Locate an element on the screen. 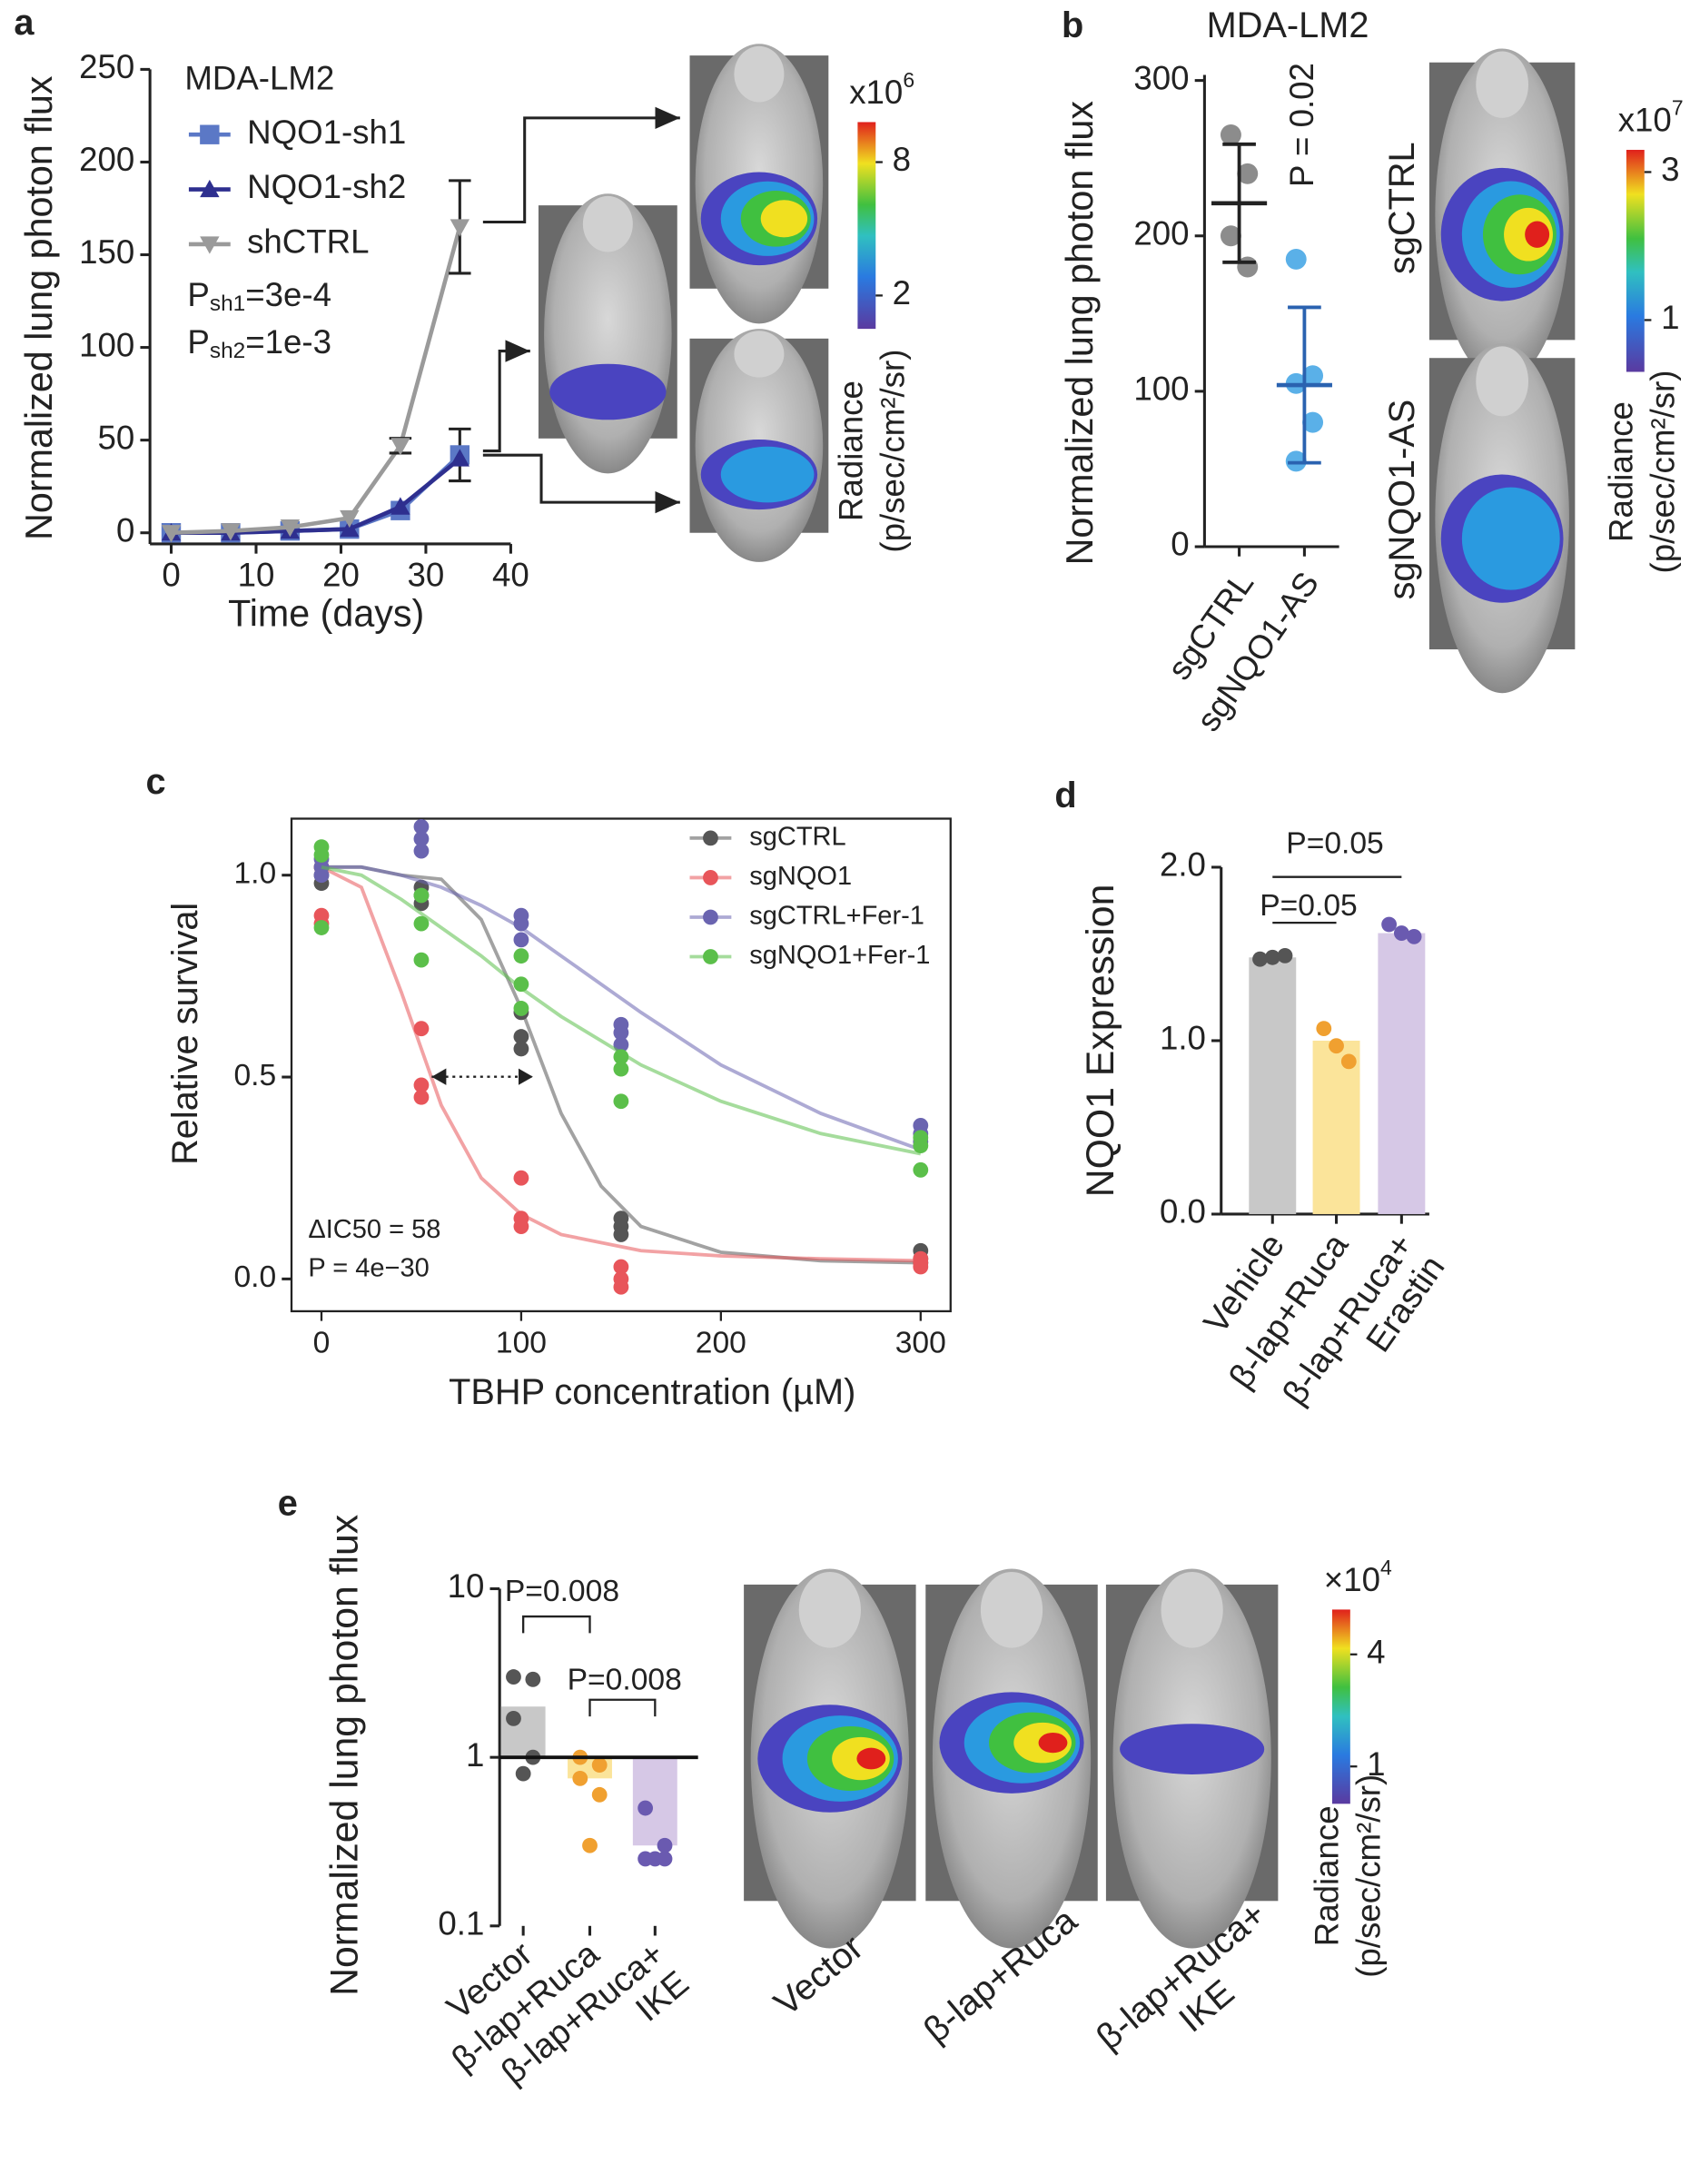  legend-title: MDA-LM2 is located at coordinates (259, 78).